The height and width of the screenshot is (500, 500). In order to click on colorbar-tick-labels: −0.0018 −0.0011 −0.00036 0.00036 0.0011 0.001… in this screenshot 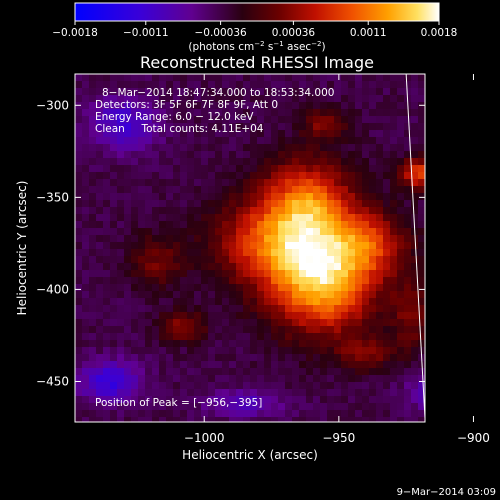, I will do `click(254, 33)`.